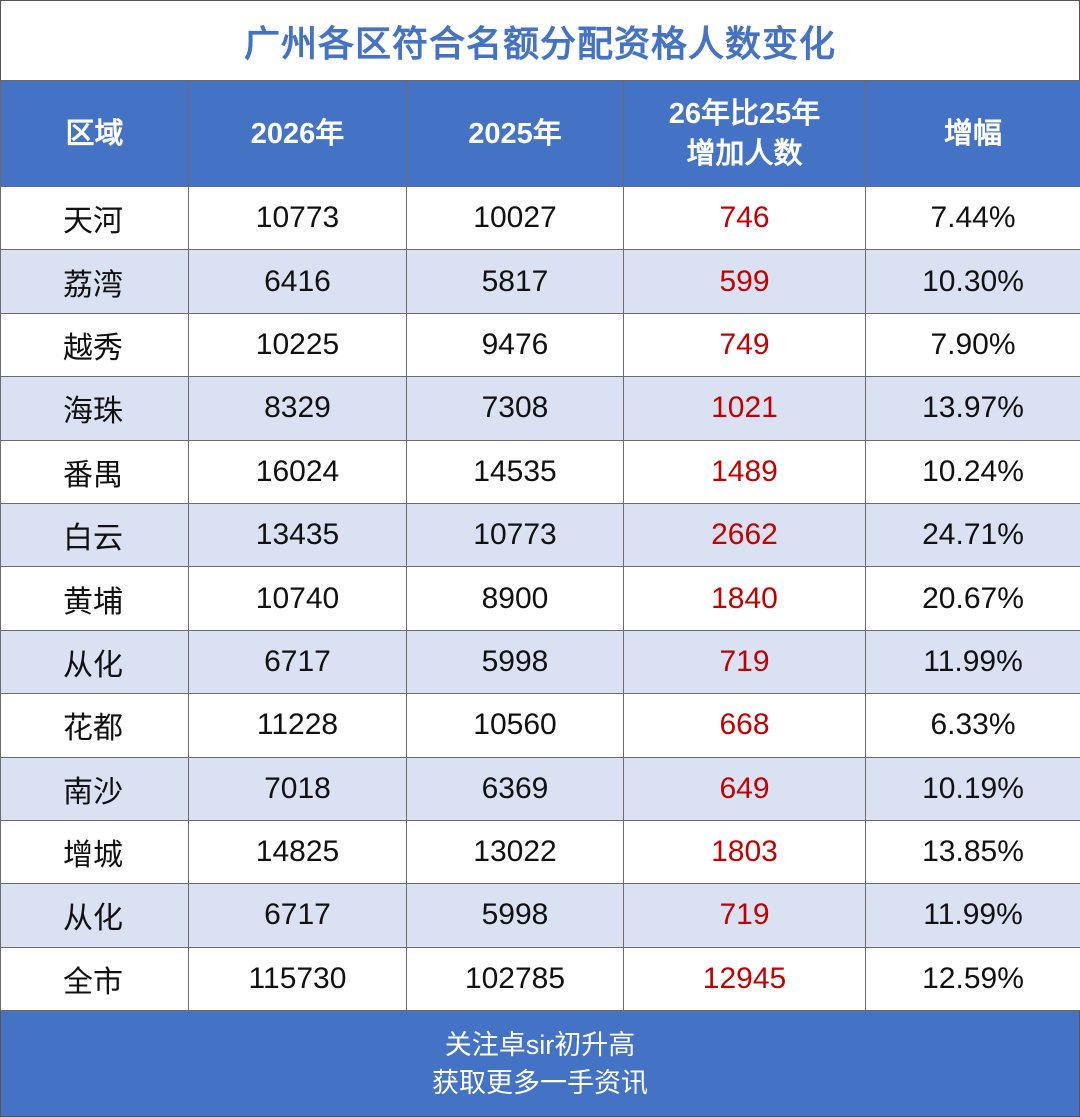  Describe the element at coordinates (540, 1045) in the screenshot. I see `footer-line: 关注卓sir初升高` at that location.